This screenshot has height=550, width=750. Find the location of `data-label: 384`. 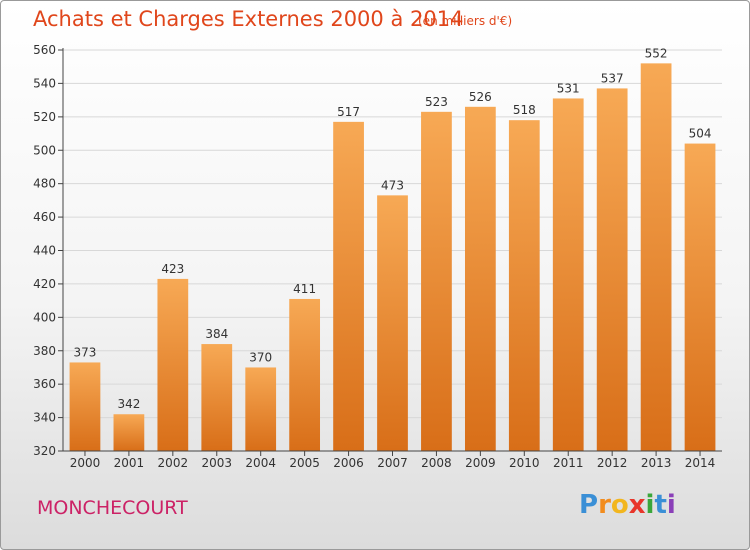

data-label: 384 is located at coordinates (216, 334).